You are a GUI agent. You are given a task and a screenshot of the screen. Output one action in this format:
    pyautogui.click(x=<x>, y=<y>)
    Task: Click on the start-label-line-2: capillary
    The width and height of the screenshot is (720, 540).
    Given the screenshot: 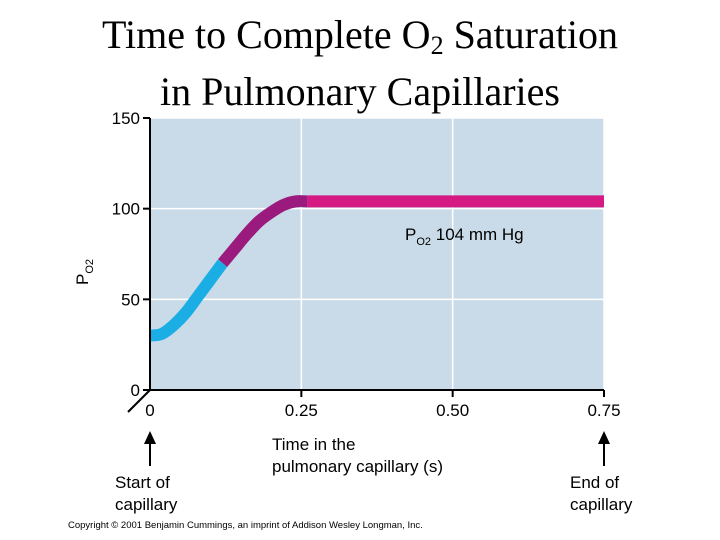 What is the action you would take?
    pyautogui.click(x=146, y=504)
    